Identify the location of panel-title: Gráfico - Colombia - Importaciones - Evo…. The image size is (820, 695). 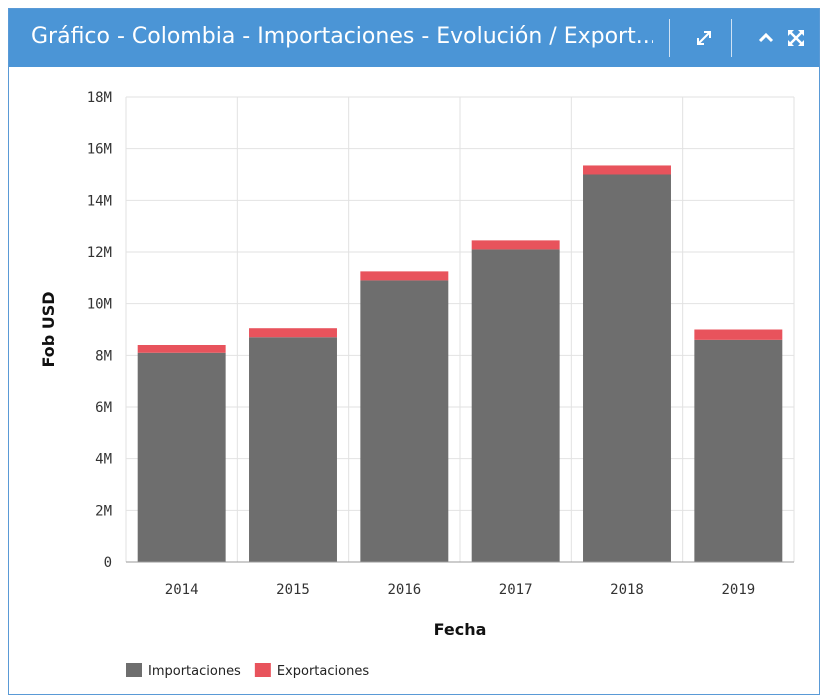
(342, 36).